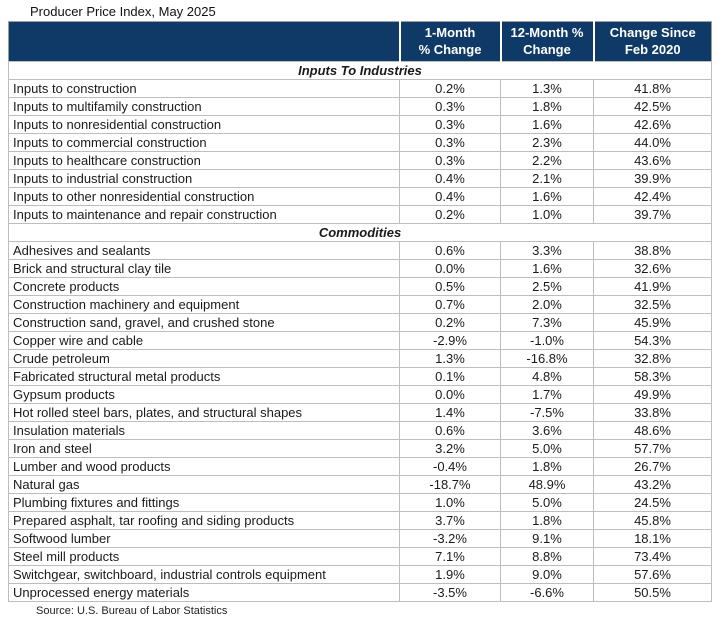  What do you see at coordinates (652, 340) in the screenshot?
I see `row-value: 54.3%` at bounding box center [652, 340].